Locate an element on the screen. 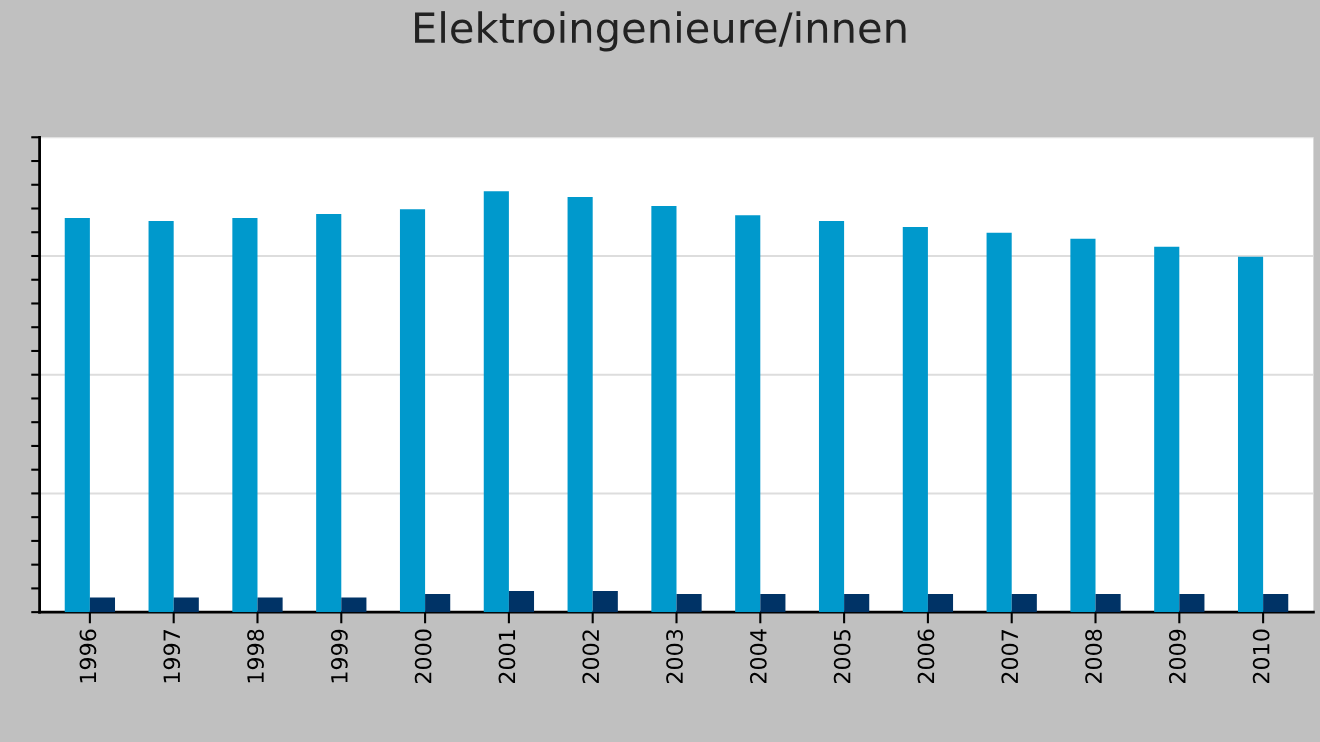  x-tick-label: 1998 is located at coordinates (255, 656).